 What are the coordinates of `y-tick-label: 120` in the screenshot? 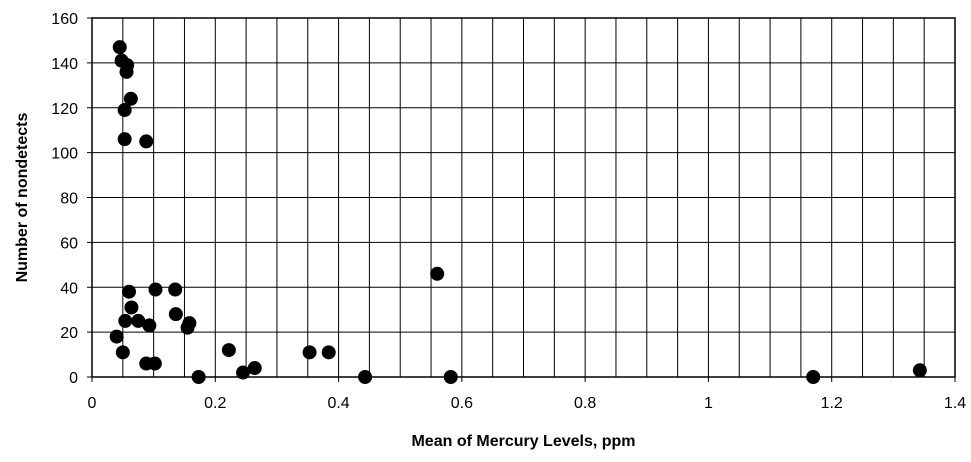 It's located at (64, 109).